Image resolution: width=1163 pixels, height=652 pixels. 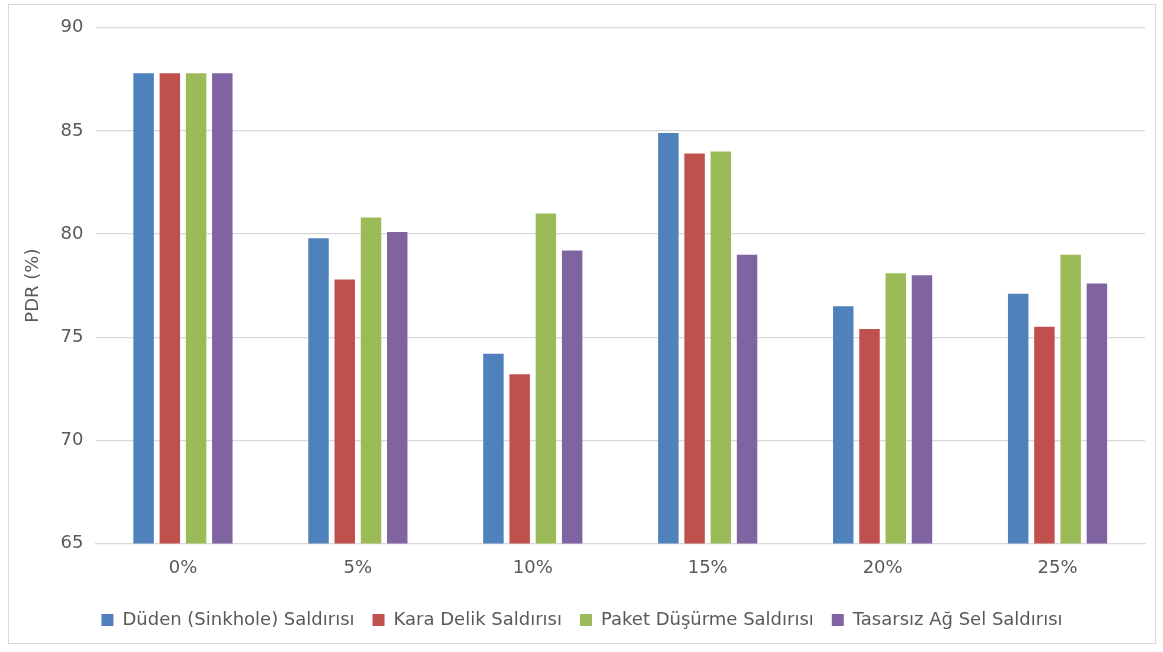 What do you see at coordinates (358, 566) in the screenshot?
I see `x-tick-label: 5%` at bounding box center [358, 566].